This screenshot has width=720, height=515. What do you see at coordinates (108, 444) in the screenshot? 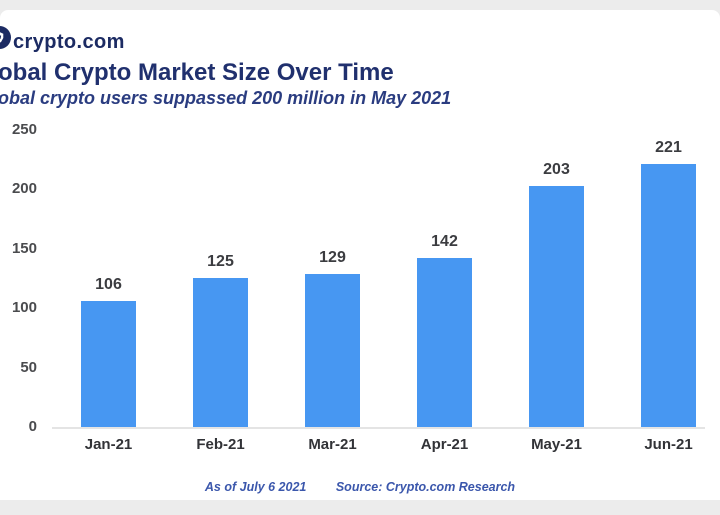
I see `x-axis-label: Jan-21` at bounding box center [108, 444].